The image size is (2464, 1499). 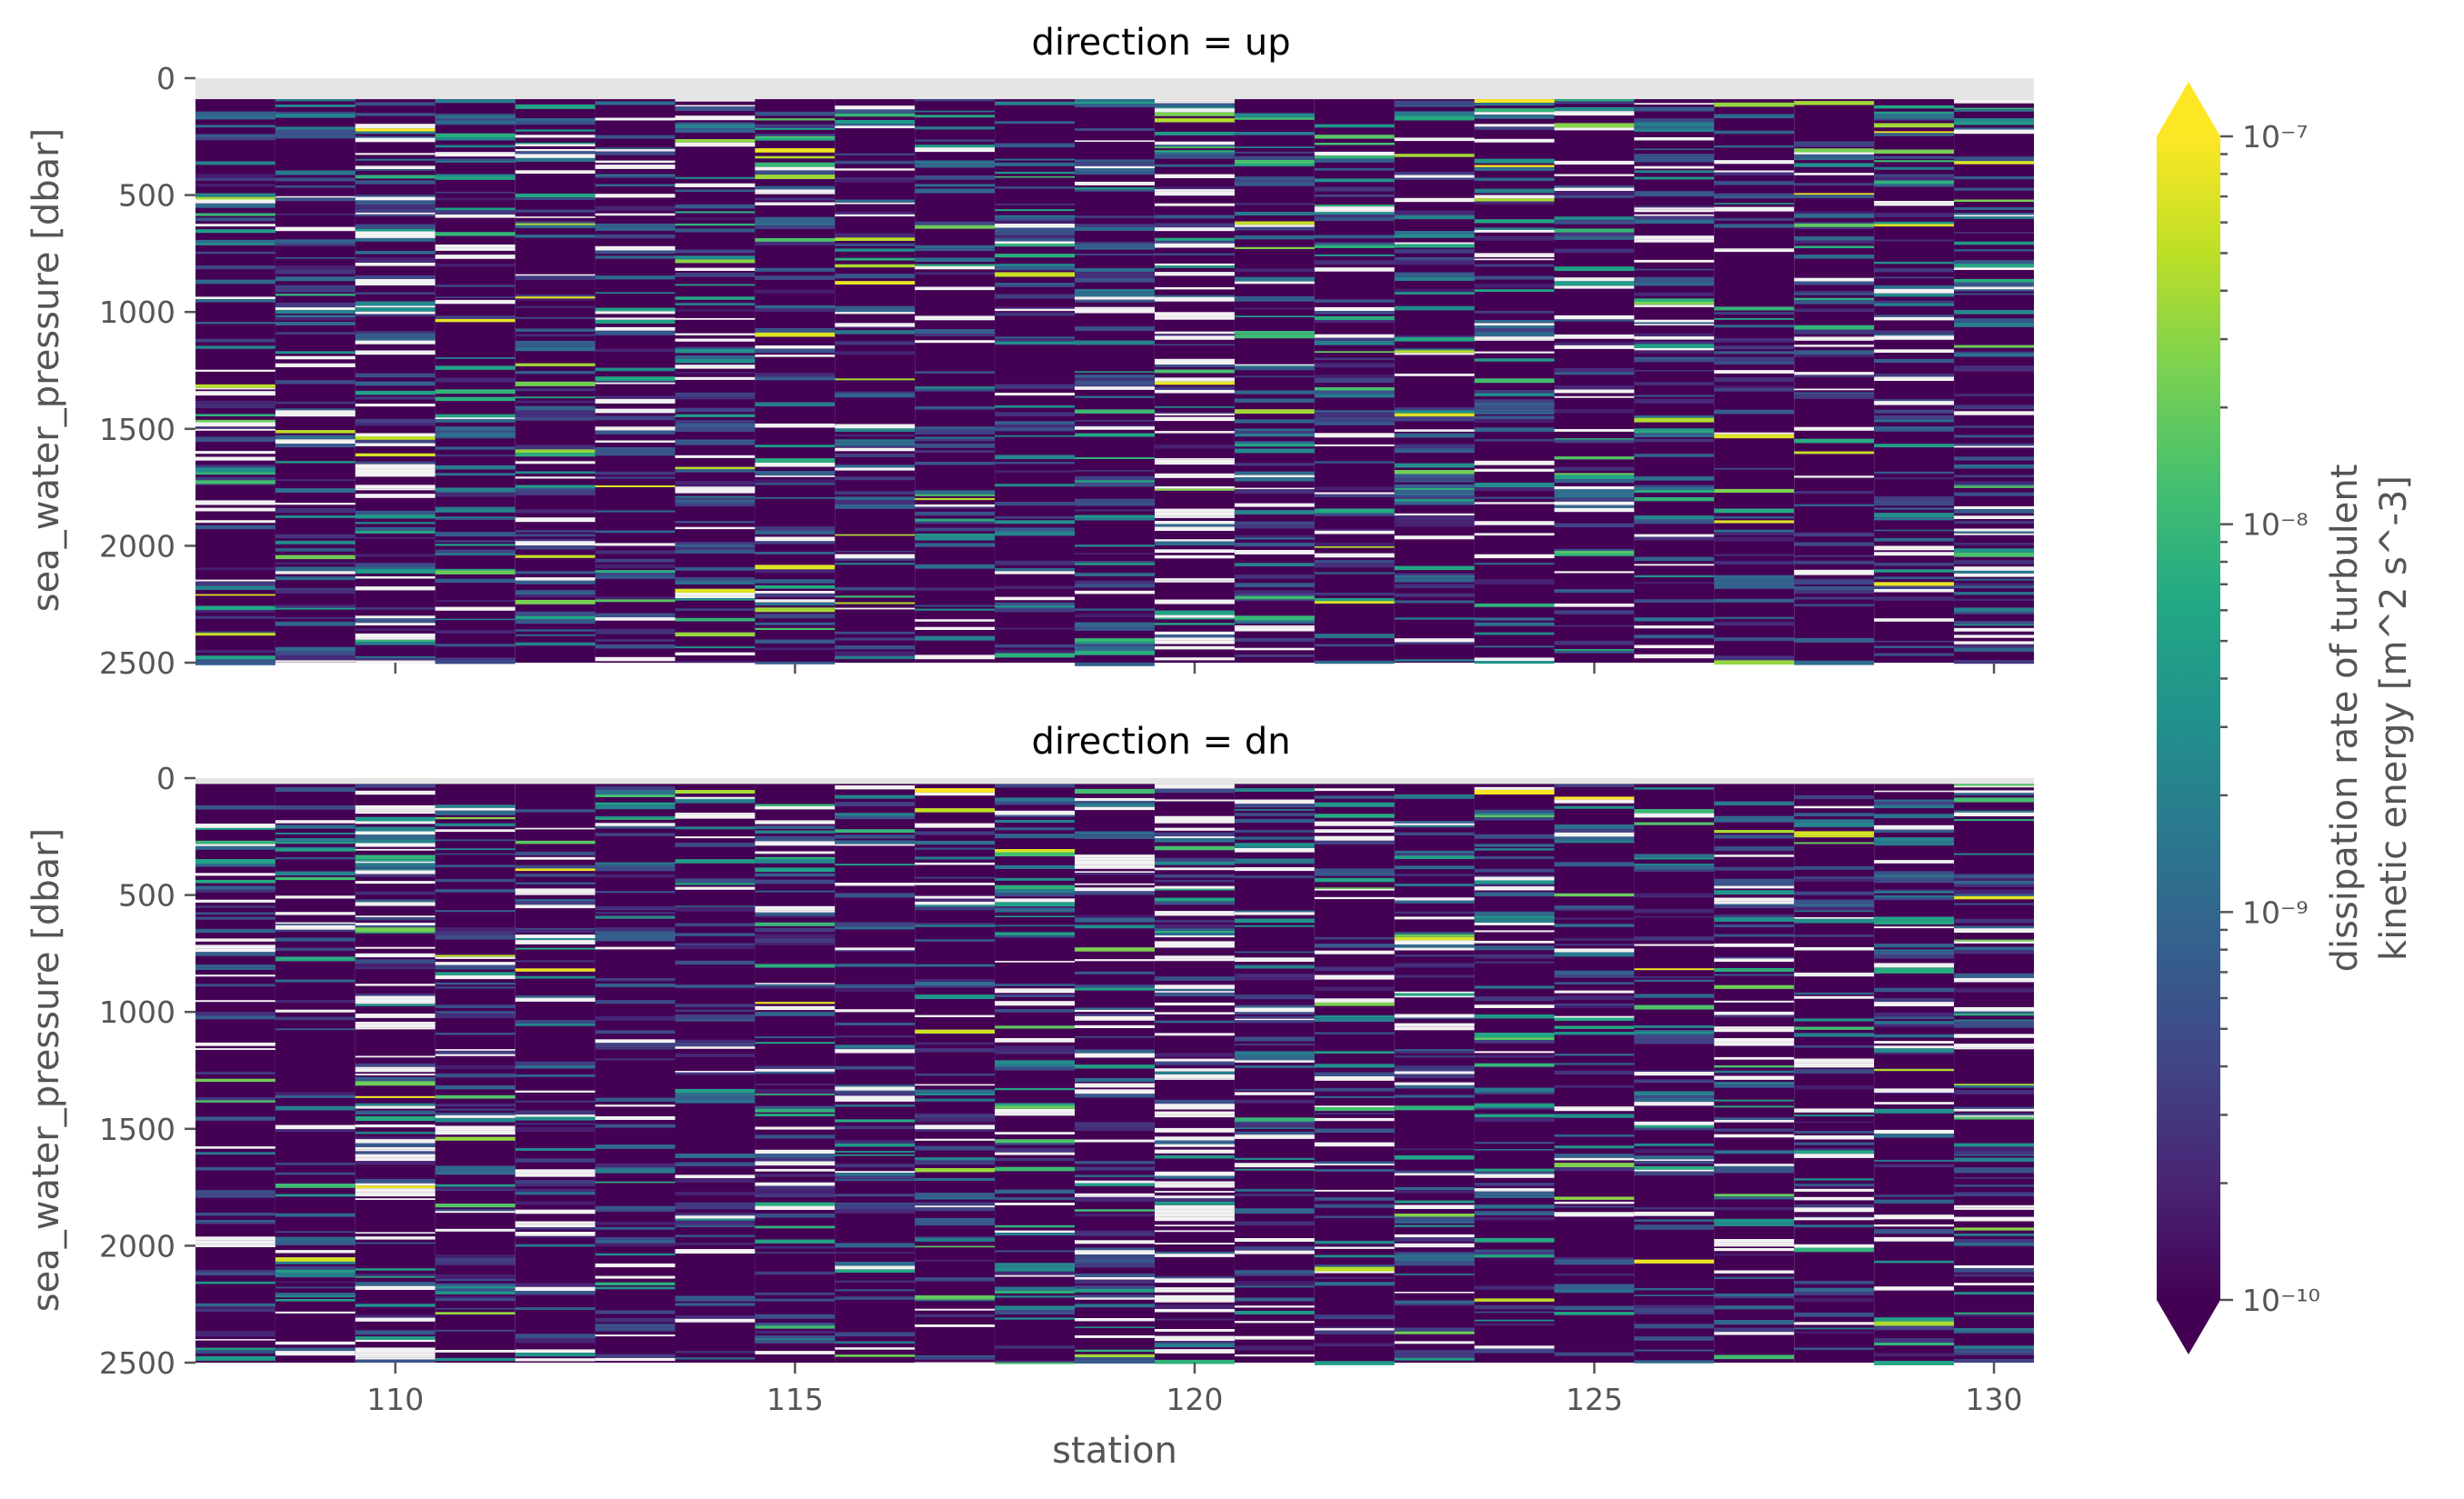 What do you see at coordinates (146, 196) in the screenshot?
I see `y-tick-label: 500` at bounding box center [146, 196].